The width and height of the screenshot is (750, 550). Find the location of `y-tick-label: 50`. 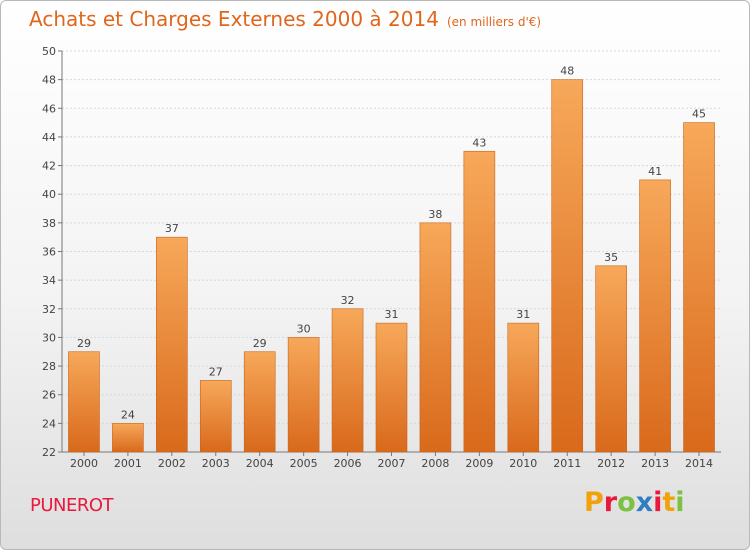

y-tick-label: 50 is located at coordinates (49, 51).